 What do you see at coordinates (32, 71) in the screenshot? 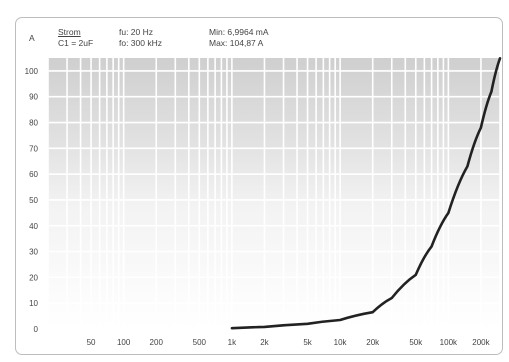
I see `y-tick-label-100: 100` at bounding box center [32, 71].